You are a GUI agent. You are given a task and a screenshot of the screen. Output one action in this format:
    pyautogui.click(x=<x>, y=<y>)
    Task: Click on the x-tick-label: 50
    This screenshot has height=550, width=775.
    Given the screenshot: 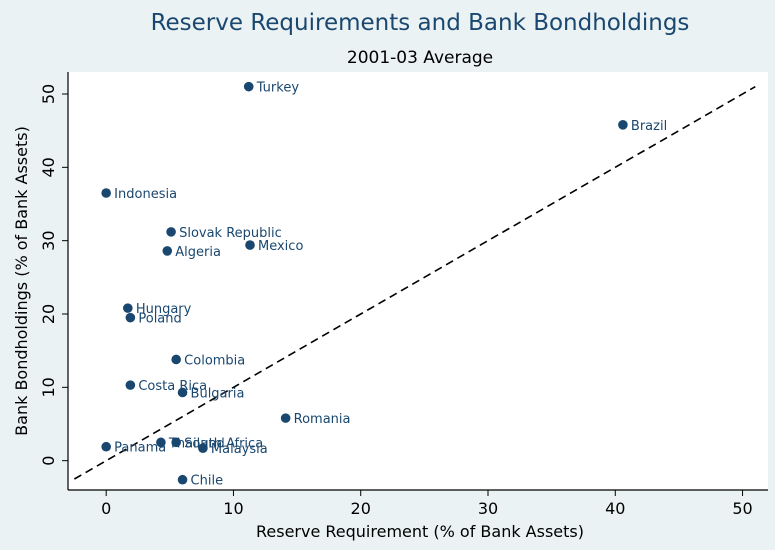 What is the action you would take?
    pyautogui.click(x=742, y=508)
    